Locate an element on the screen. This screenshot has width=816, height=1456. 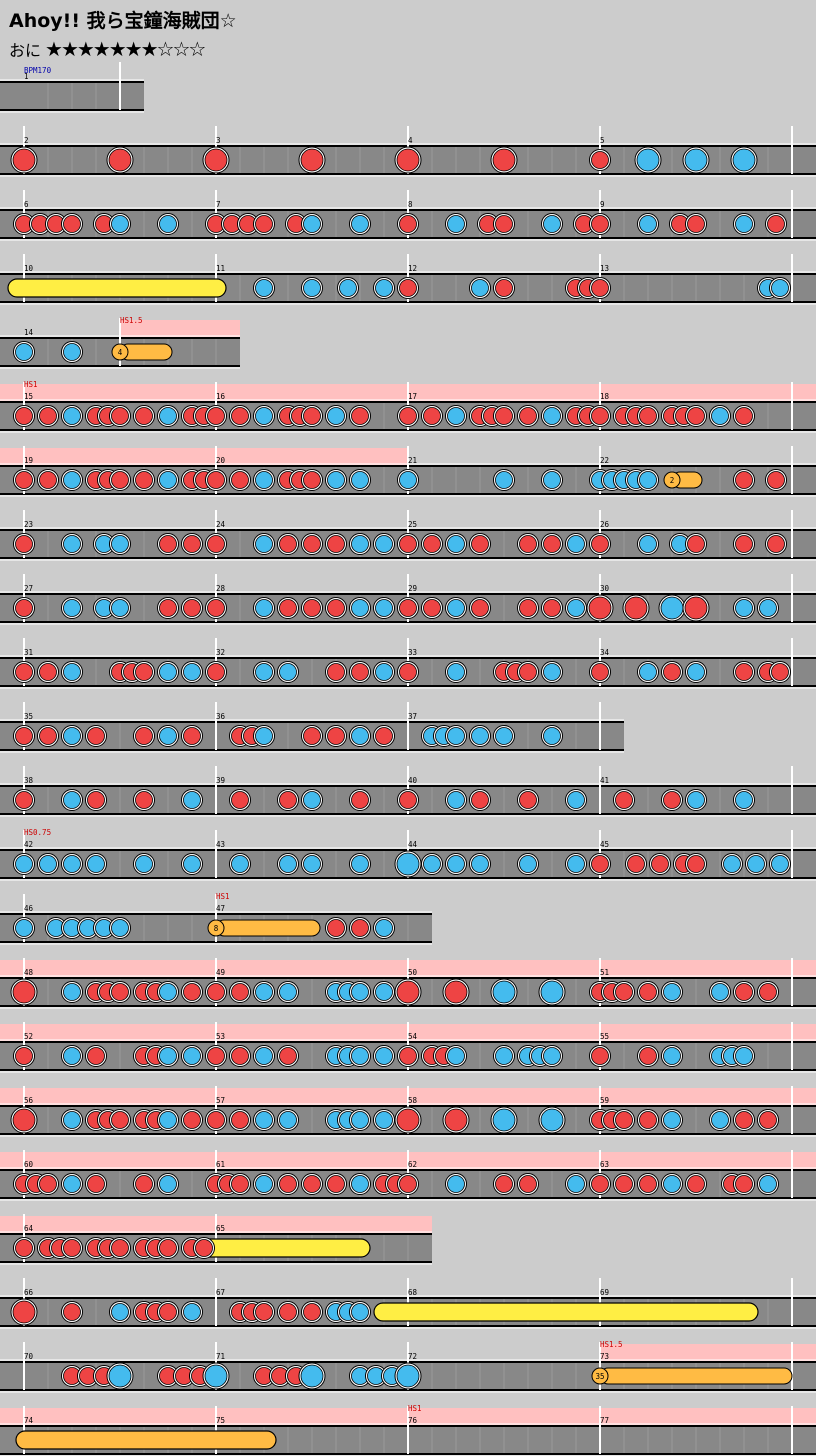
measure-number: 43 is located at coordinates (220, 844).